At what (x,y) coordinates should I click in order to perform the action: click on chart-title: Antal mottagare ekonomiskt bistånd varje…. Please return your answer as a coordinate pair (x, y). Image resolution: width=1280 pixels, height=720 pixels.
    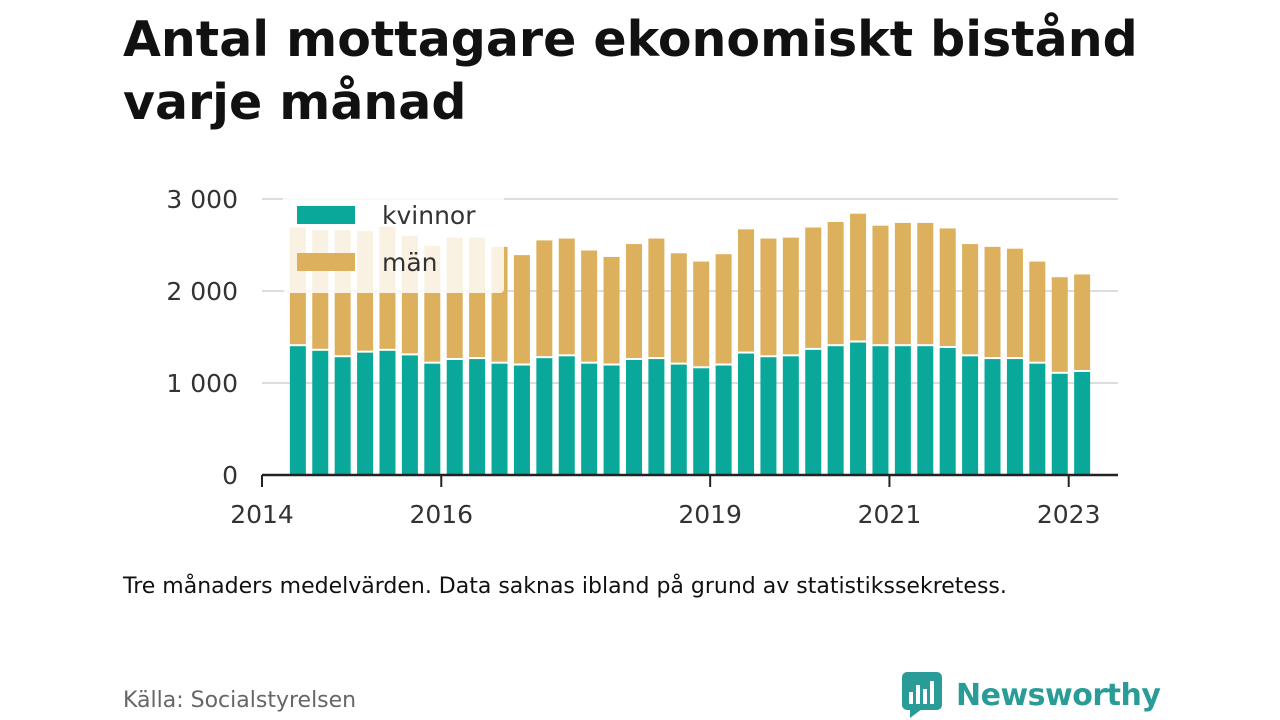
    Looking at the image, I should click on (630, 71).